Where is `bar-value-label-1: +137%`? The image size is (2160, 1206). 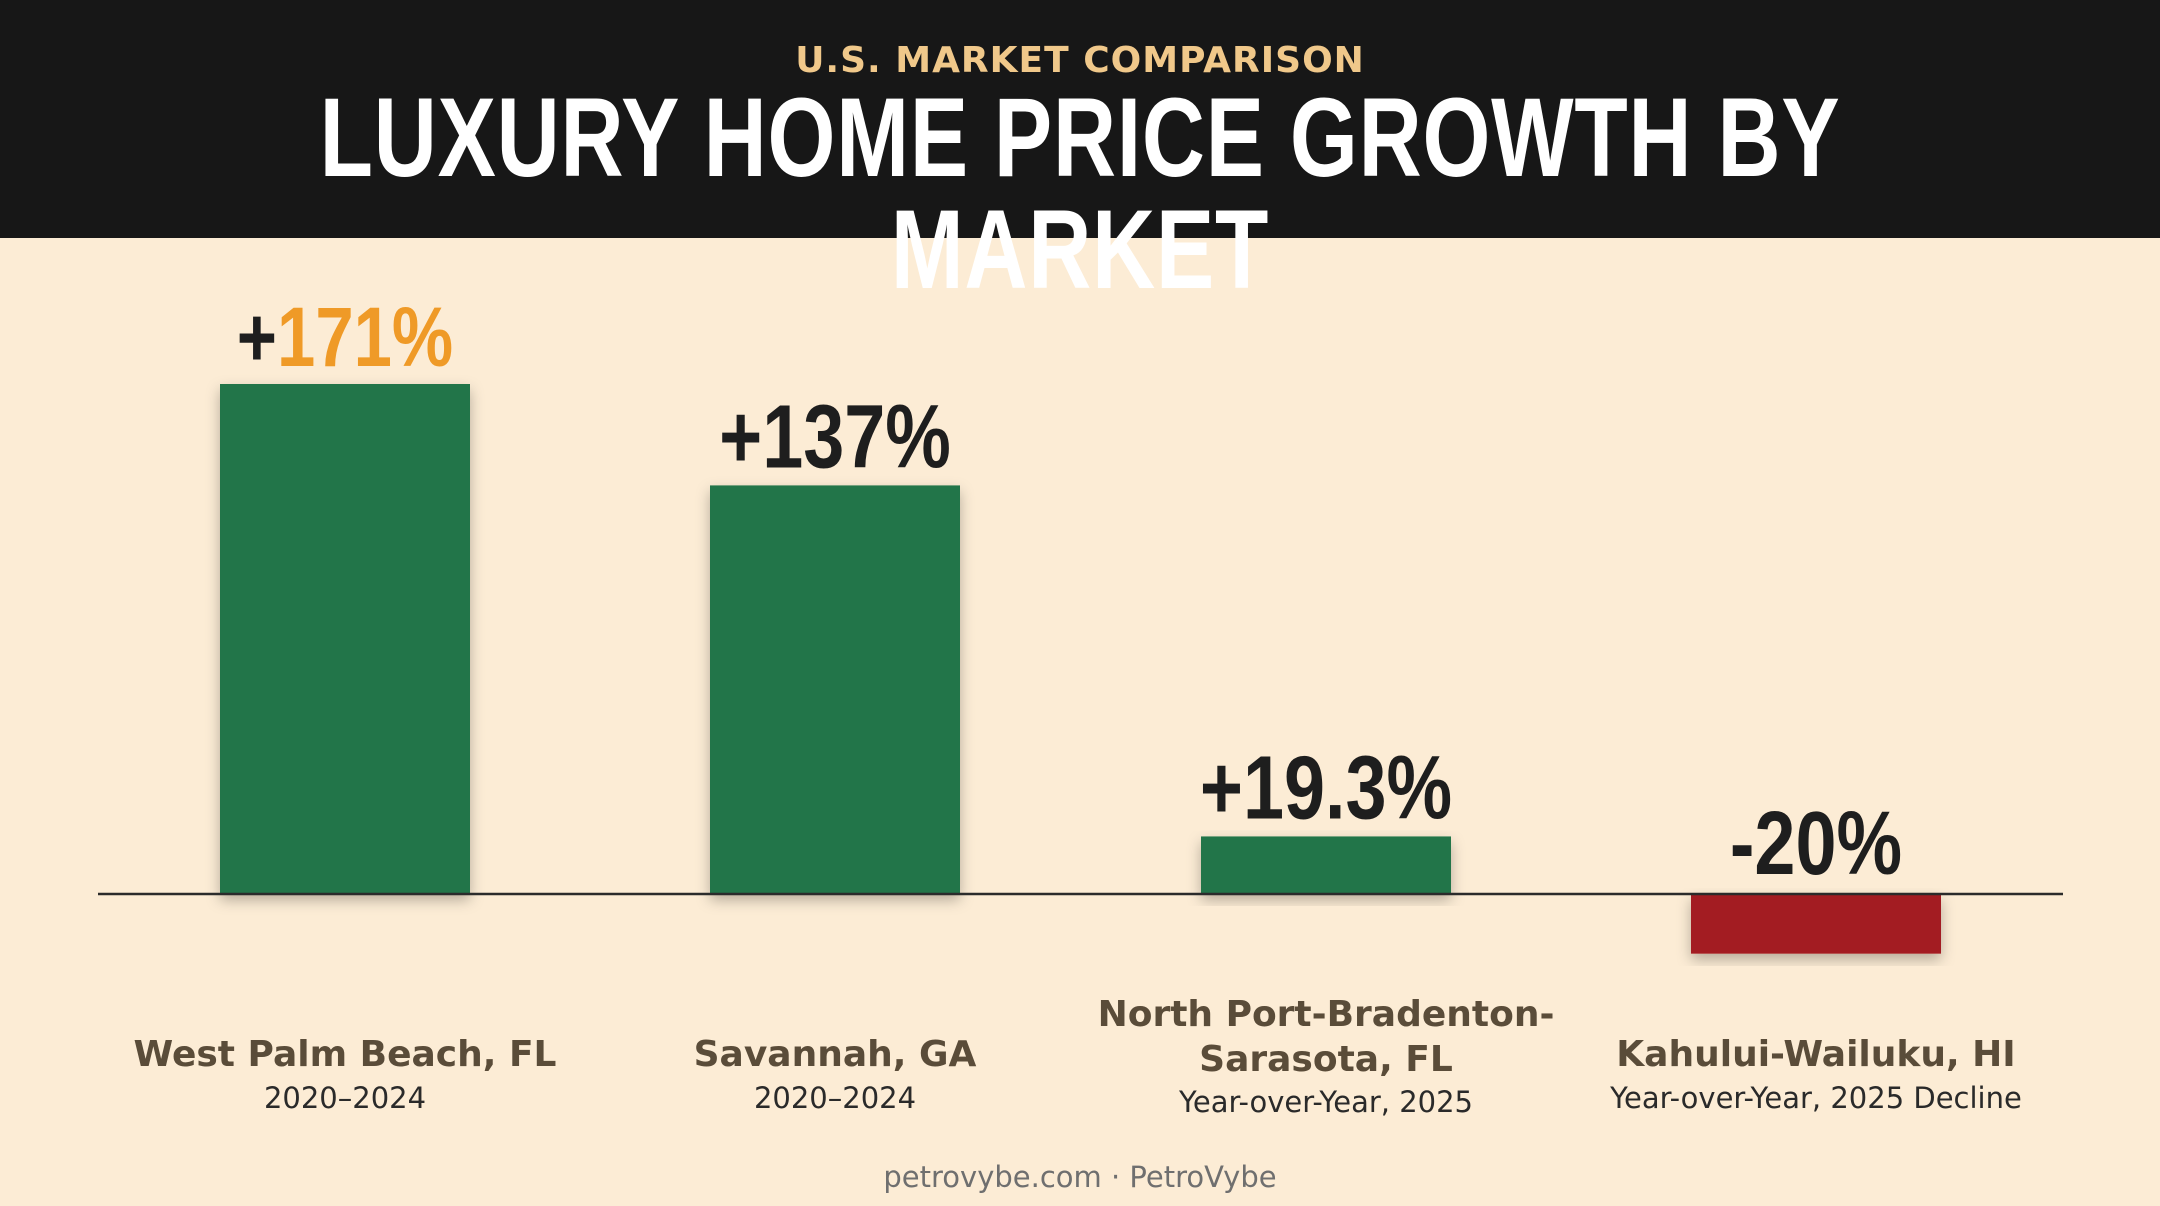 bar-value-label-1: +137% is located at coordinates (835, 438).